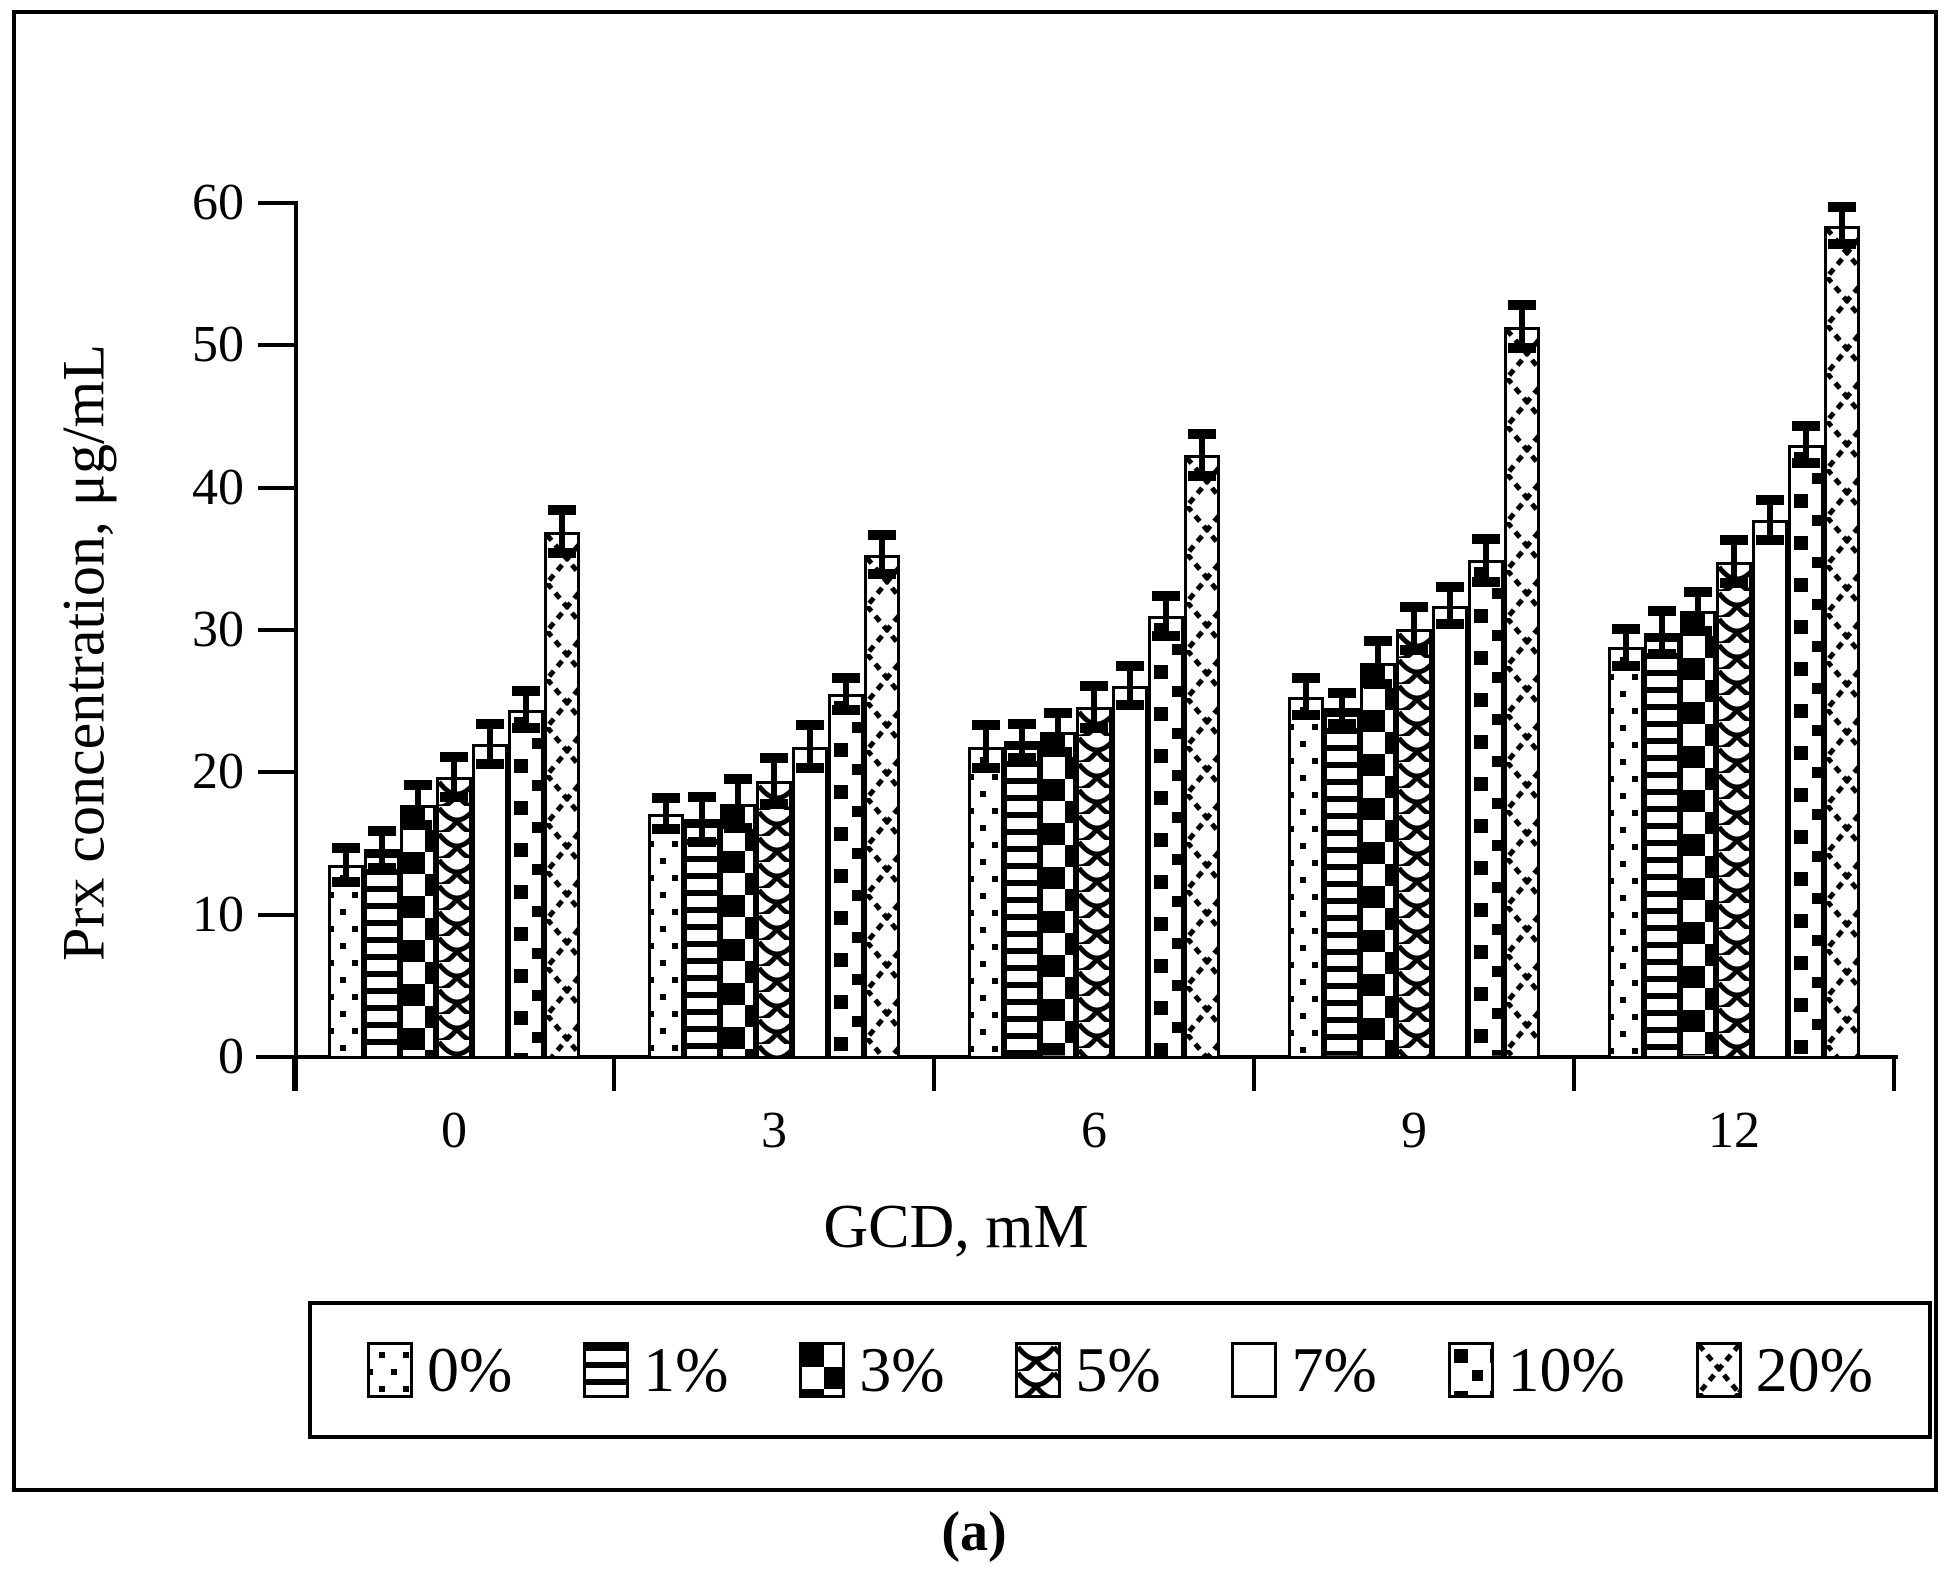 The height and width of the screenshot is (1591, 1948). What do you see at coordinates (1450, 832) in the screenshot?
I see `bar-7%-gcd9` at bounding box center [1450, 832].